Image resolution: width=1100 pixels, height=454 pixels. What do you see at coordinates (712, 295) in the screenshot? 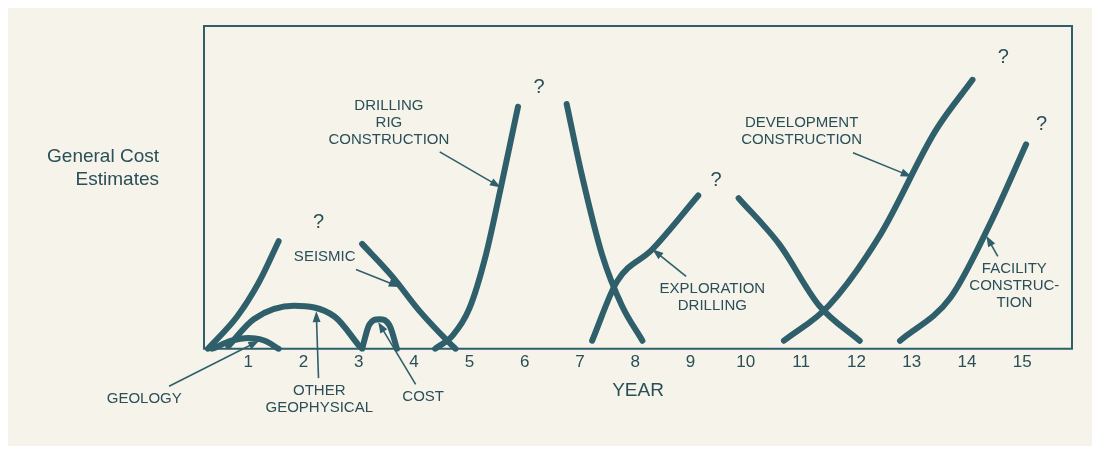
I see `annotation: EXPLORATION DRILLING` at bounding box center [712, 295].